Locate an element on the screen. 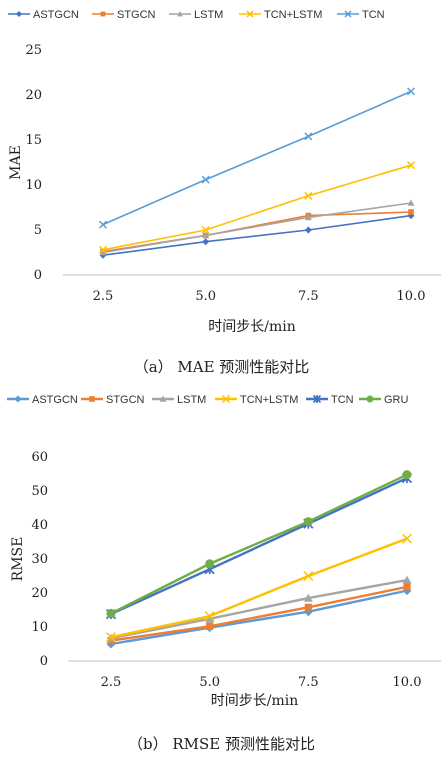 The image size is (443, 762). rmse-chart-caption: （b） RMSE 预测性能对比 is located at coordinates (221, 744).